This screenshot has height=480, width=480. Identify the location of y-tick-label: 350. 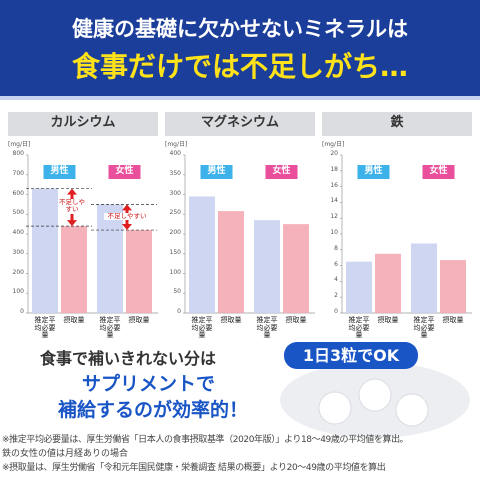
(175, 173).